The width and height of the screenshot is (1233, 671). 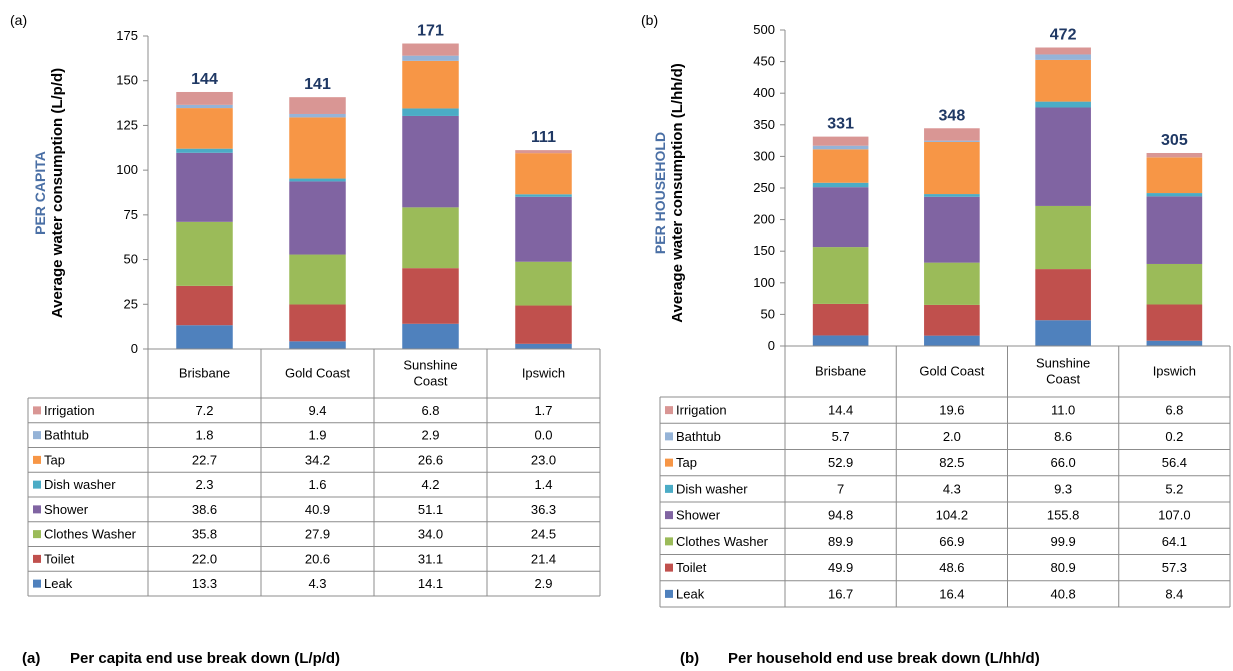 What do you see at coordinates (317, 459) in the screenshot?
I see `table-cell: 34.2` at bounding box center [317, 459].